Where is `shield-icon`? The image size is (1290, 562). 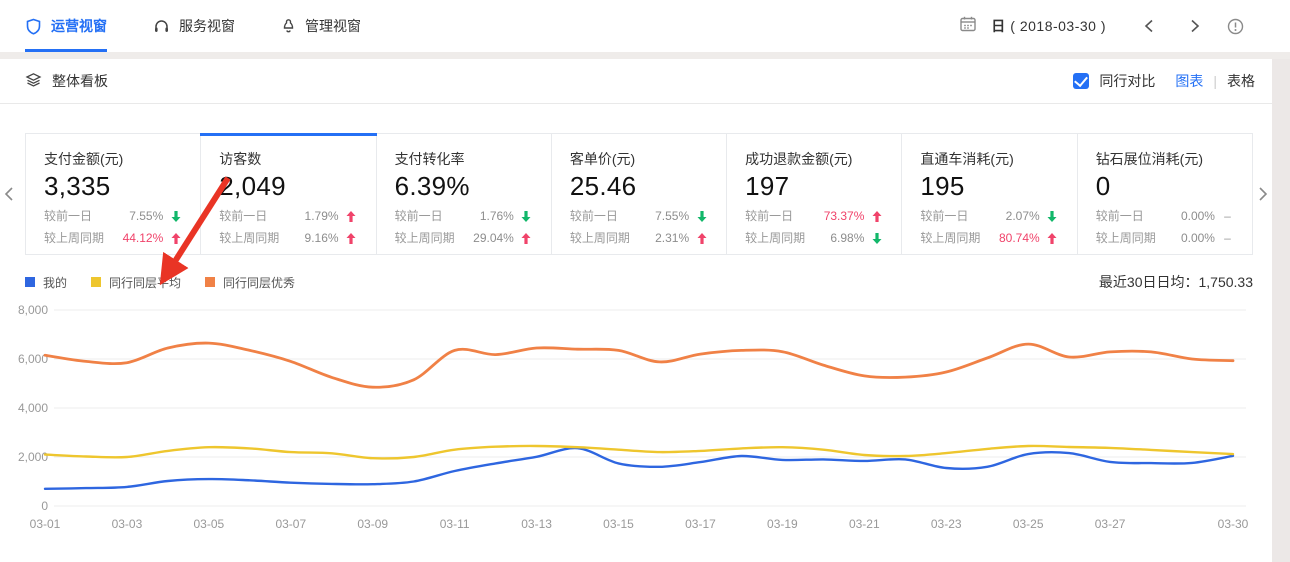 shield-icon is located at coordinates (33, 26).